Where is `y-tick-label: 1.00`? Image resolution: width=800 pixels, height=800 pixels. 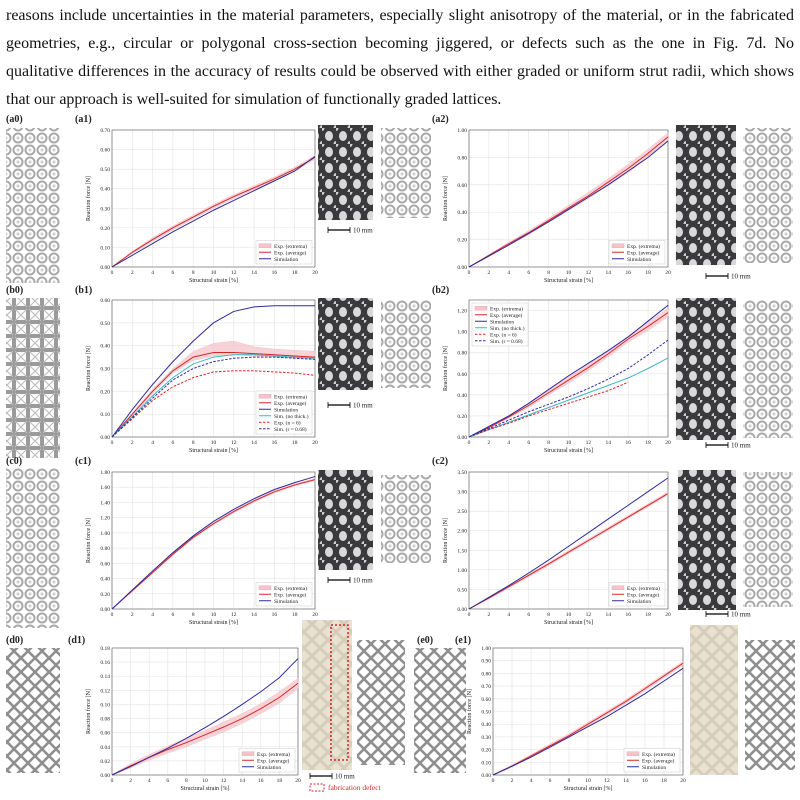 y-tick-label: 1.00 is located at coordinates (462, 571).